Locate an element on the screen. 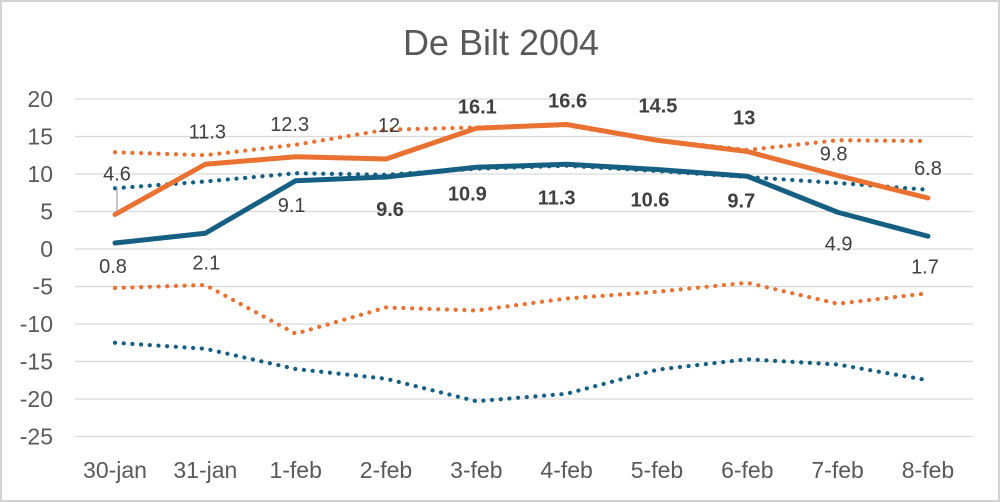 Image resolution: width=1000 pixels, height=502 pixels. data-label: 9.8 is located at coordinates (834, 155).